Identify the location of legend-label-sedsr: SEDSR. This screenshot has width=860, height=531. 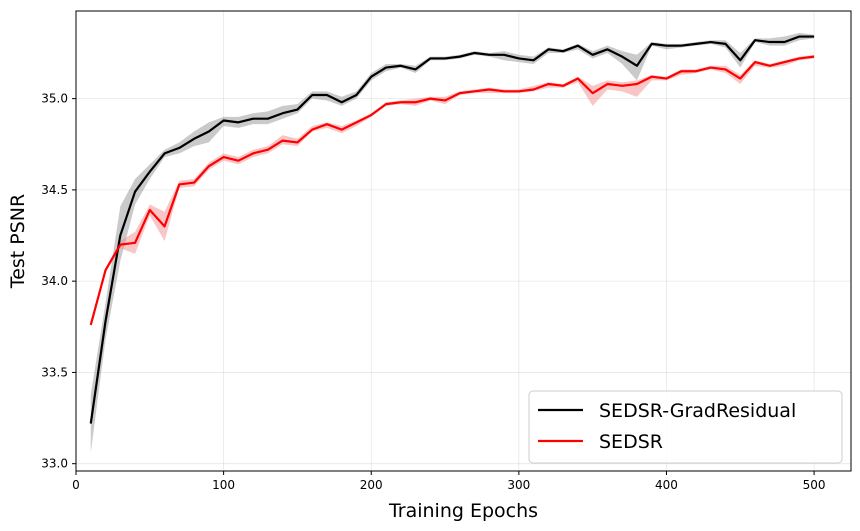
(631, 442).